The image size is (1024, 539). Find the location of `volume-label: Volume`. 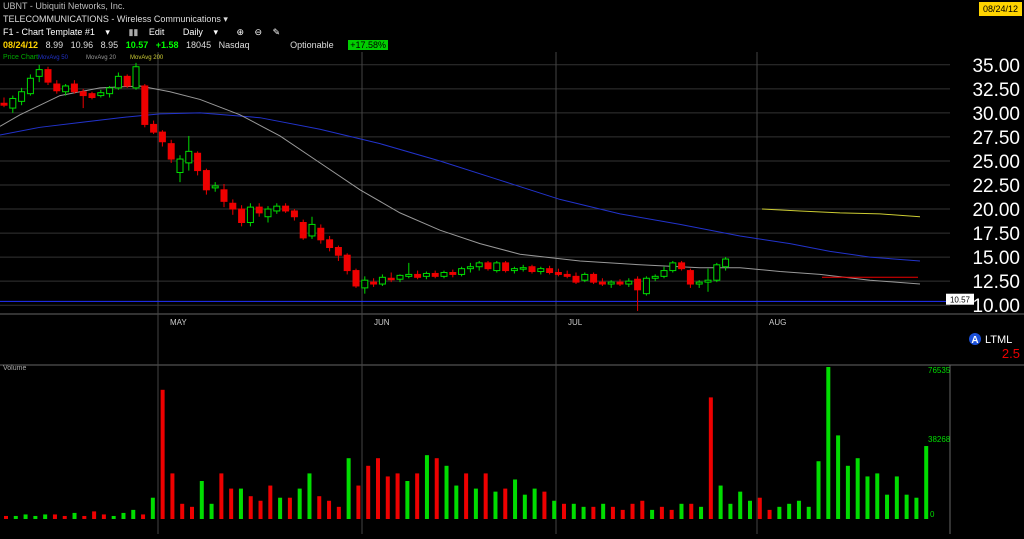

volume-label: Volume is located at coordinates (14, 368).